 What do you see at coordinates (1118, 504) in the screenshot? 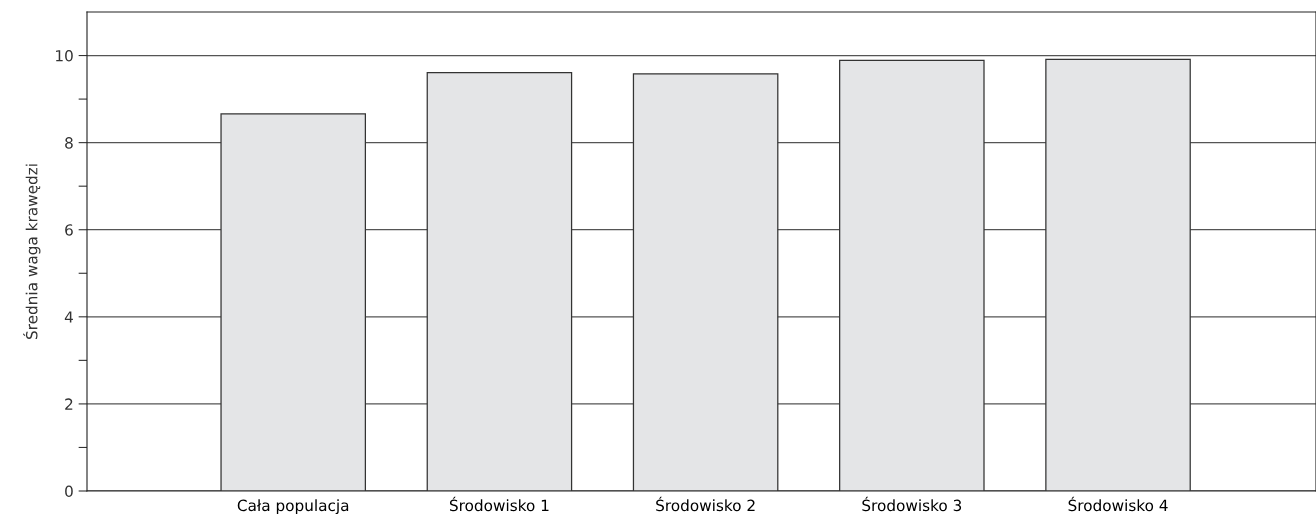
I see `x-tick-label: Środowisko 4` at bounding box center [1118, 504].